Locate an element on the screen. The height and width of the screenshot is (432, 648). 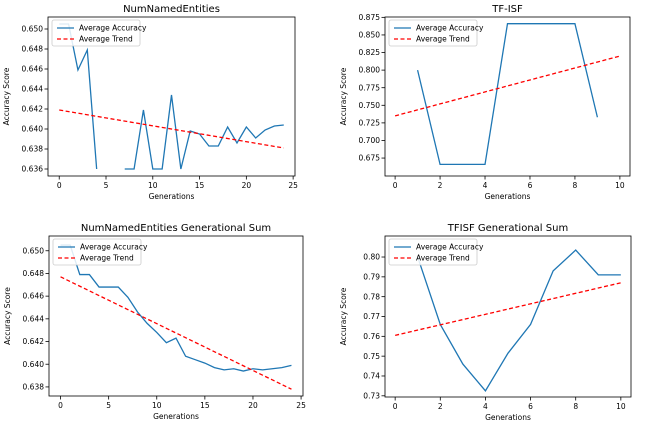
y-tick-label: 0.77 is located at coordinates (371, 316).